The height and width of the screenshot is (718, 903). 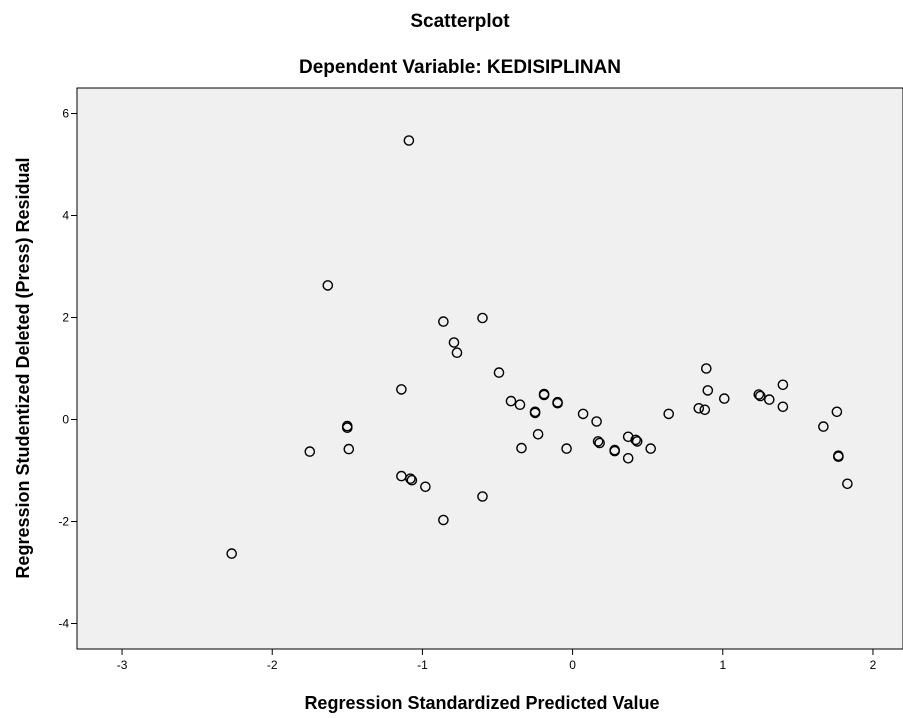 I want to click on y-tick-label: 0, so click(x=65, y=420).